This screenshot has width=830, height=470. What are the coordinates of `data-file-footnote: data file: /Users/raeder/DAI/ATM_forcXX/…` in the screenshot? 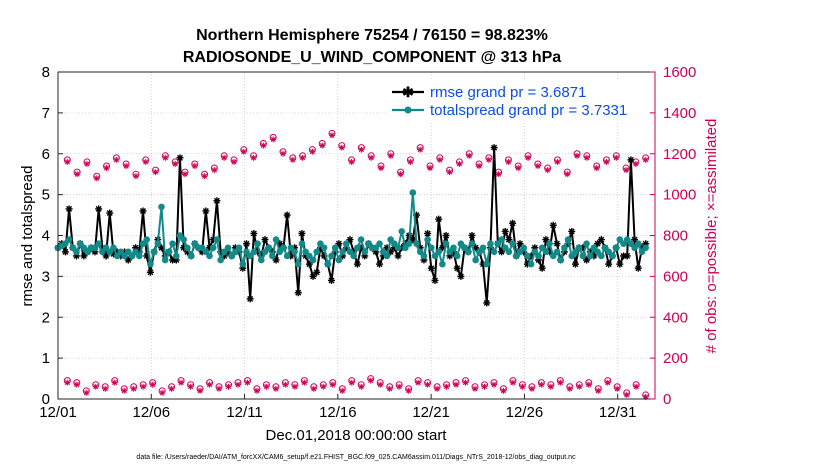 It's located at (356, 457).